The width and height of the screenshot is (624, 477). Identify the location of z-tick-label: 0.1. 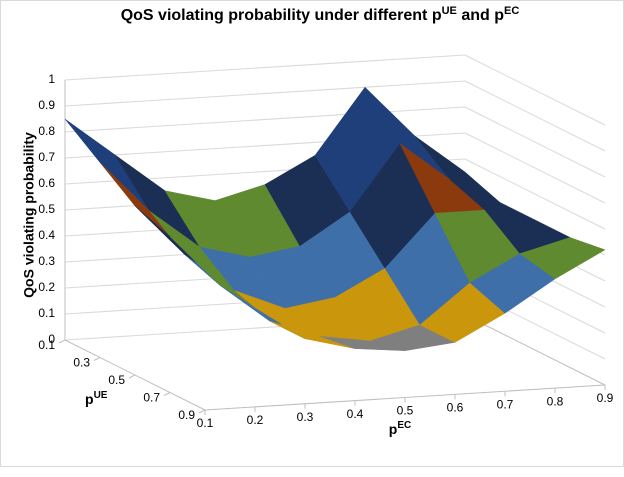
(46, 313).